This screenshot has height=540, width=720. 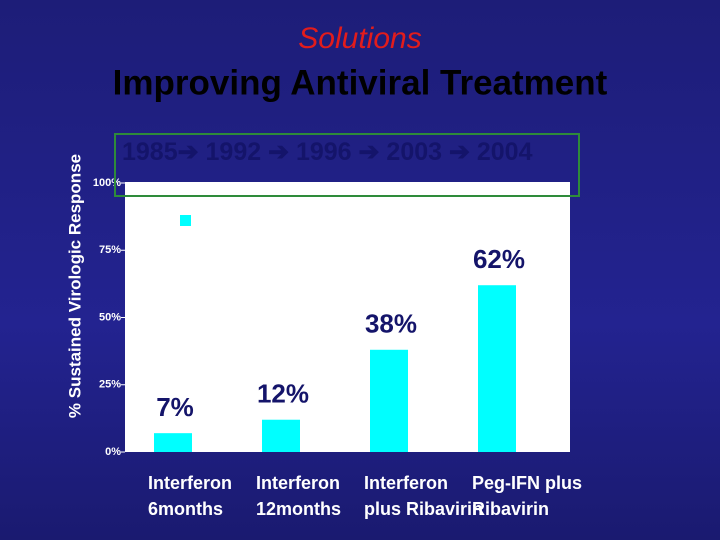 What do you see at coordinates (391, 324) in the screenshot?
I see `value-label: 38%` at bounding box center [391, 324].